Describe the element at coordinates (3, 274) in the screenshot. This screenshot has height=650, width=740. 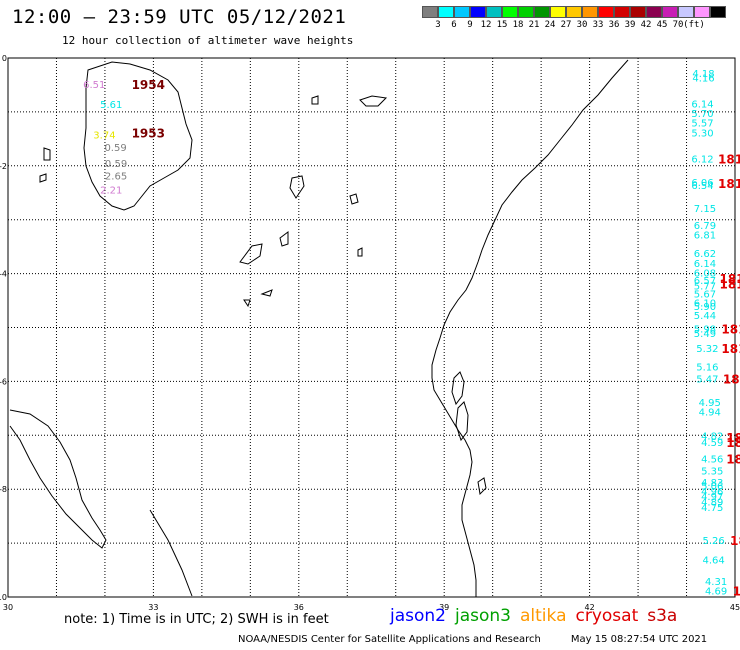
I see `lat-tick-label: -4` at that location.